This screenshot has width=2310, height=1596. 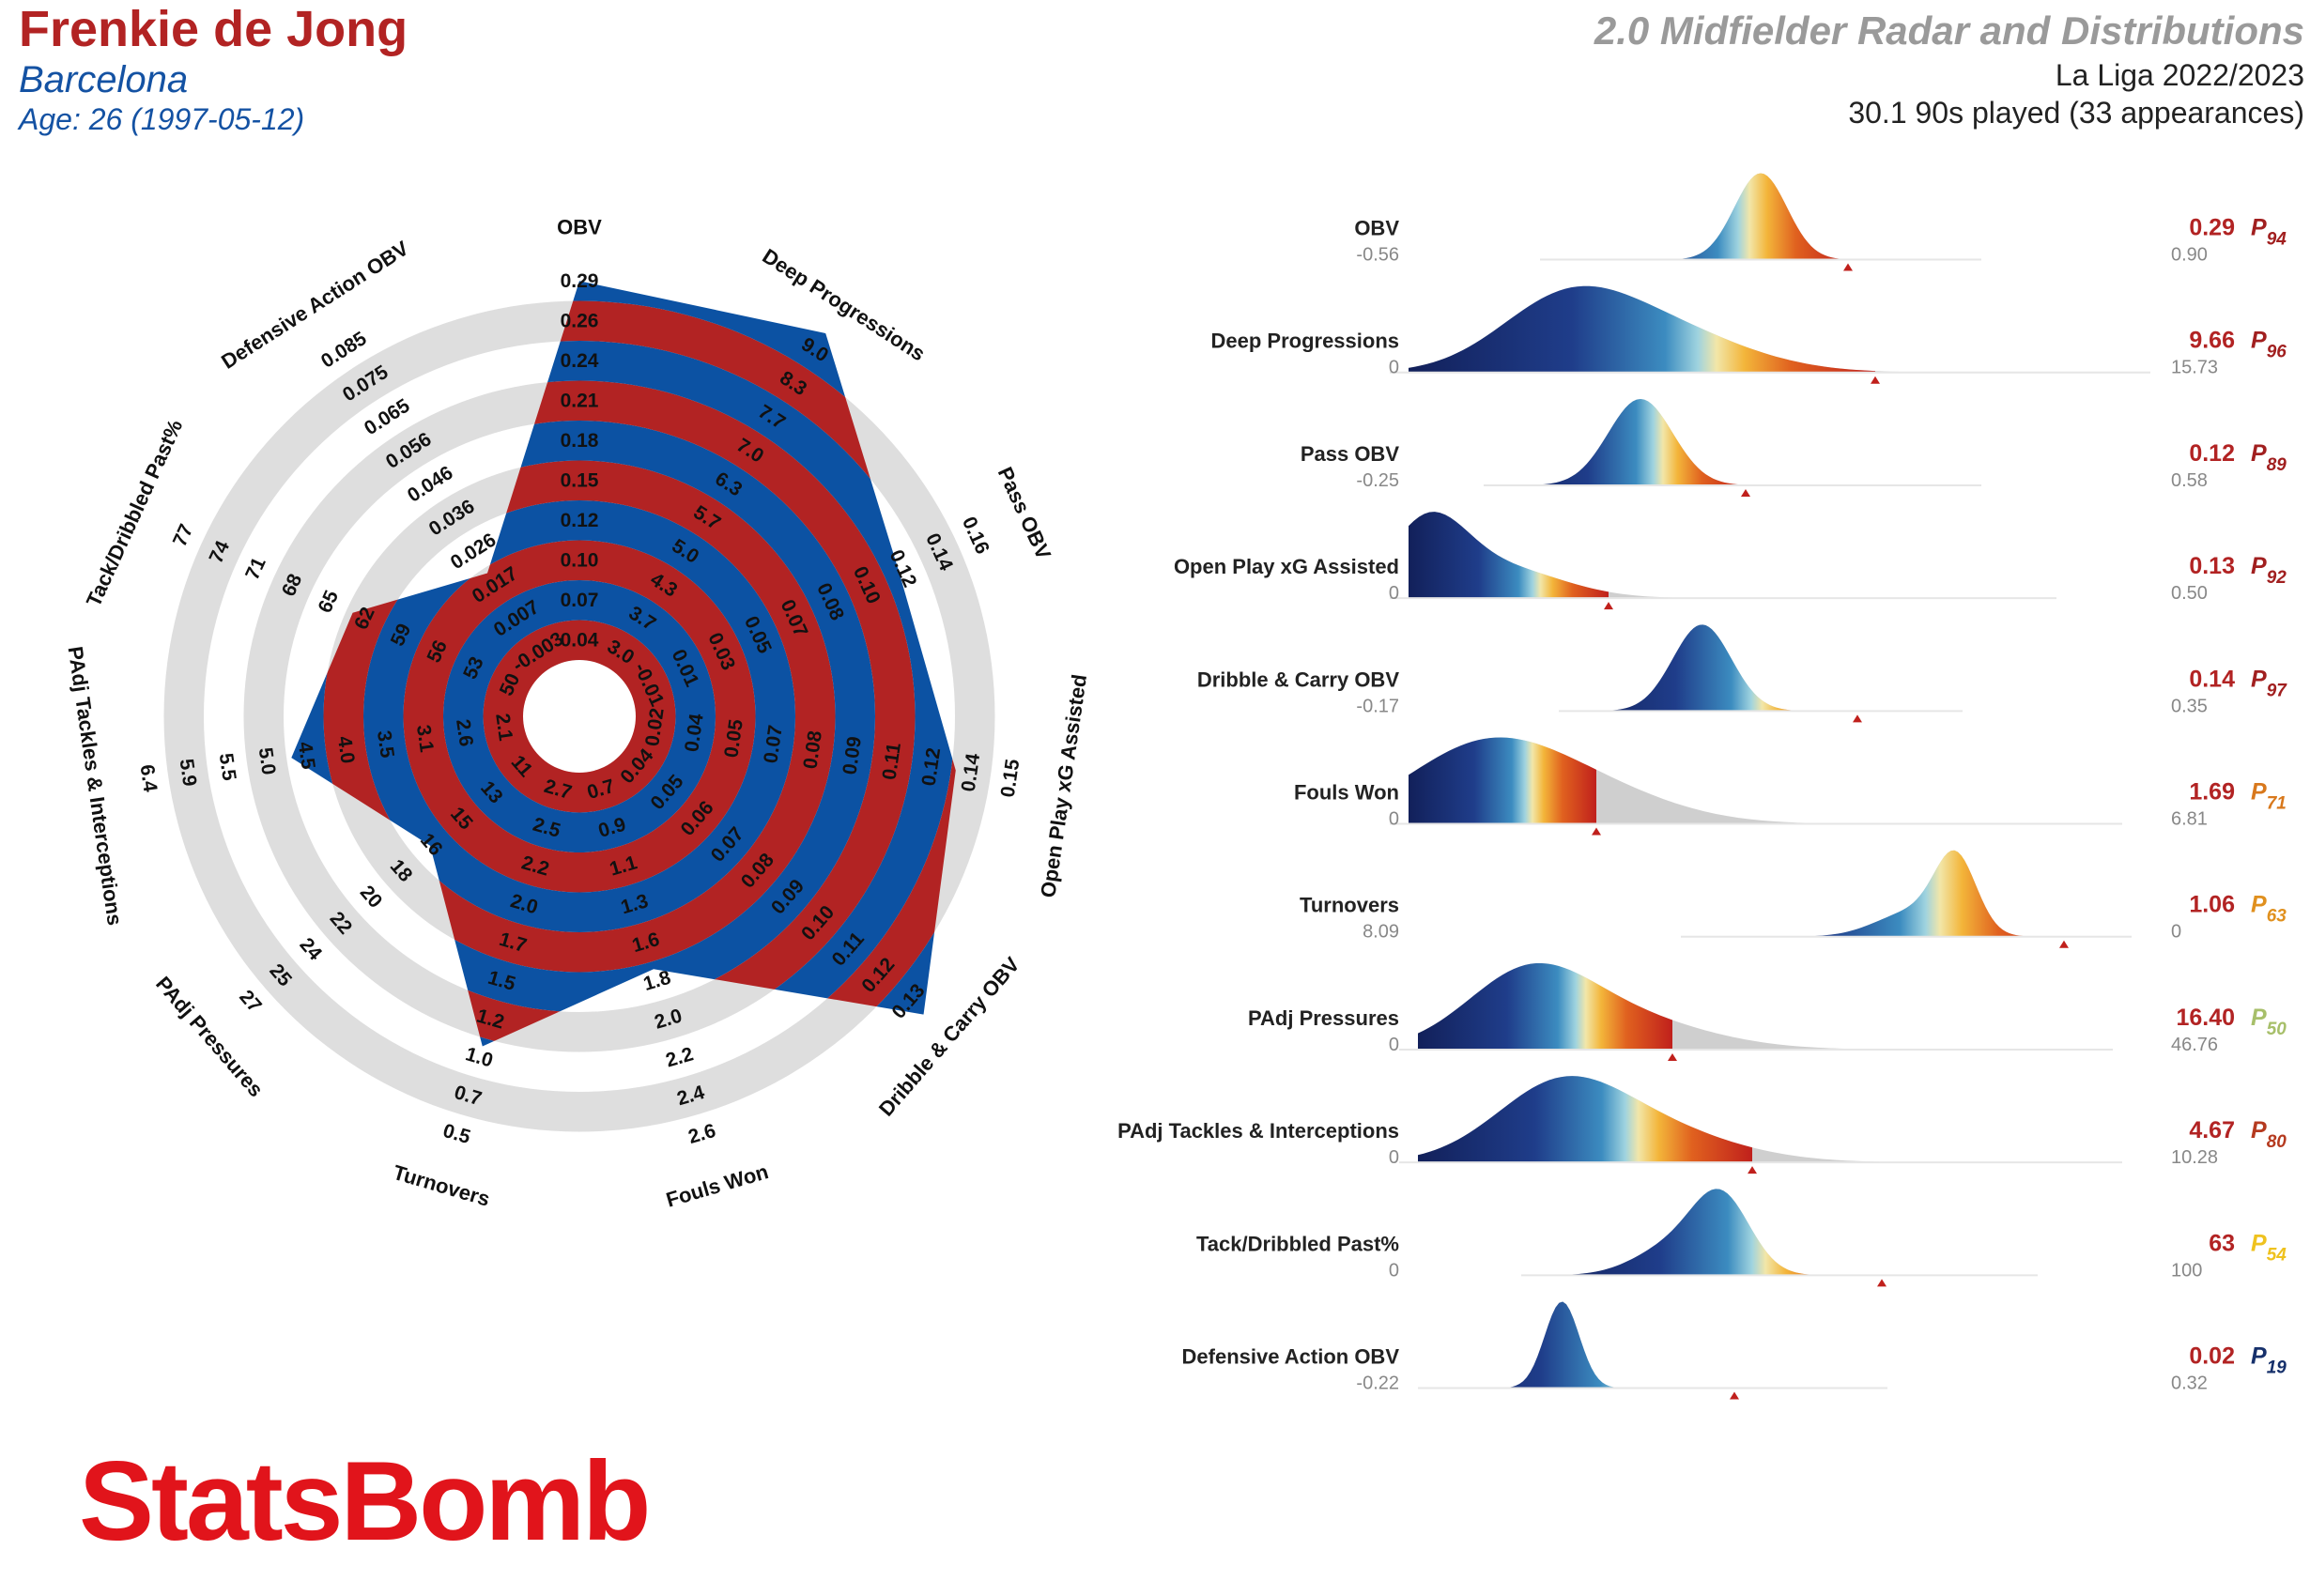 What do you see at coordinates (2212, 341) in the screenshot?
I see `distribution-value: 9.66` at bounding box center [2212, 341].